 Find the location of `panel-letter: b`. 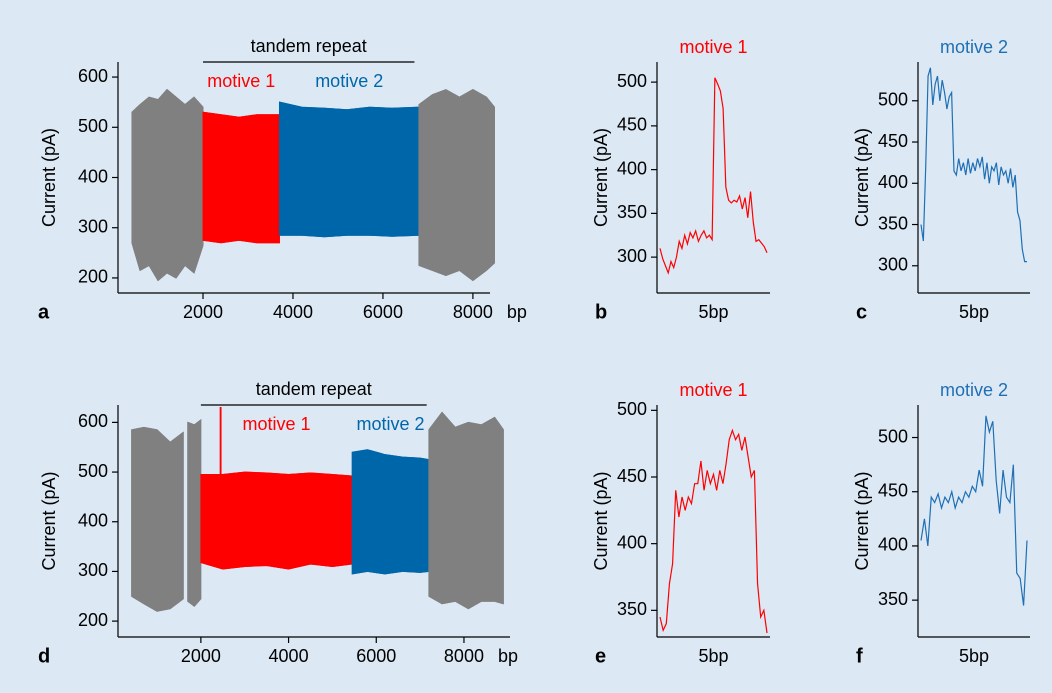

panel-letter: b is located at coordinates (601, 312).